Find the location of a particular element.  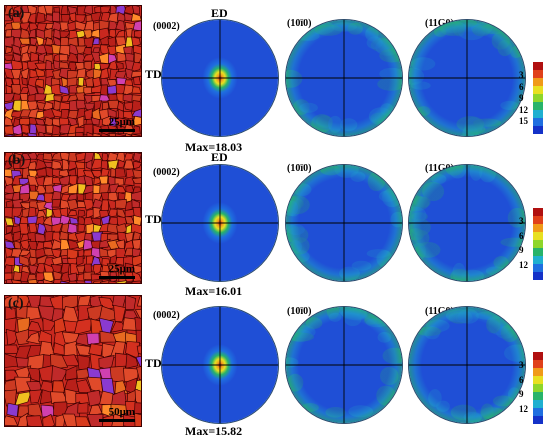

color-legend-a: 3 6 9 12 15 is located at coordinates (531, 98).